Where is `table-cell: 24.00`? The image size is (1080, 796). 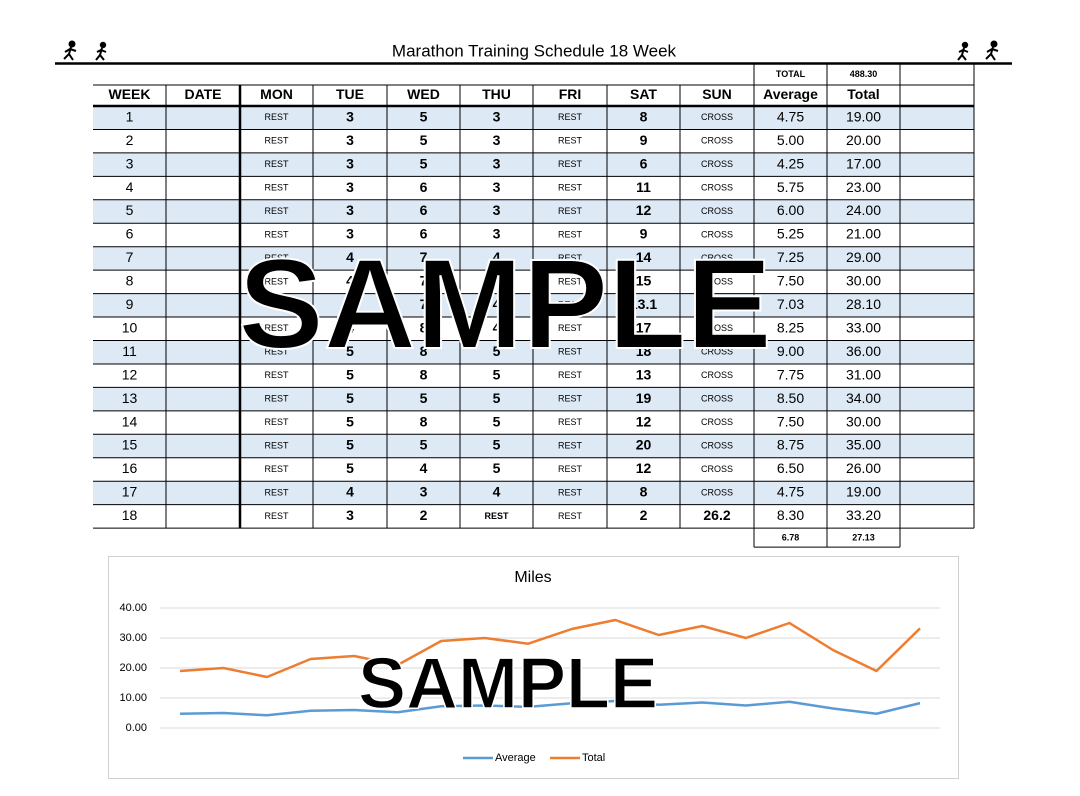
table-cell: 24.00 is located at coordinates (863, 210).